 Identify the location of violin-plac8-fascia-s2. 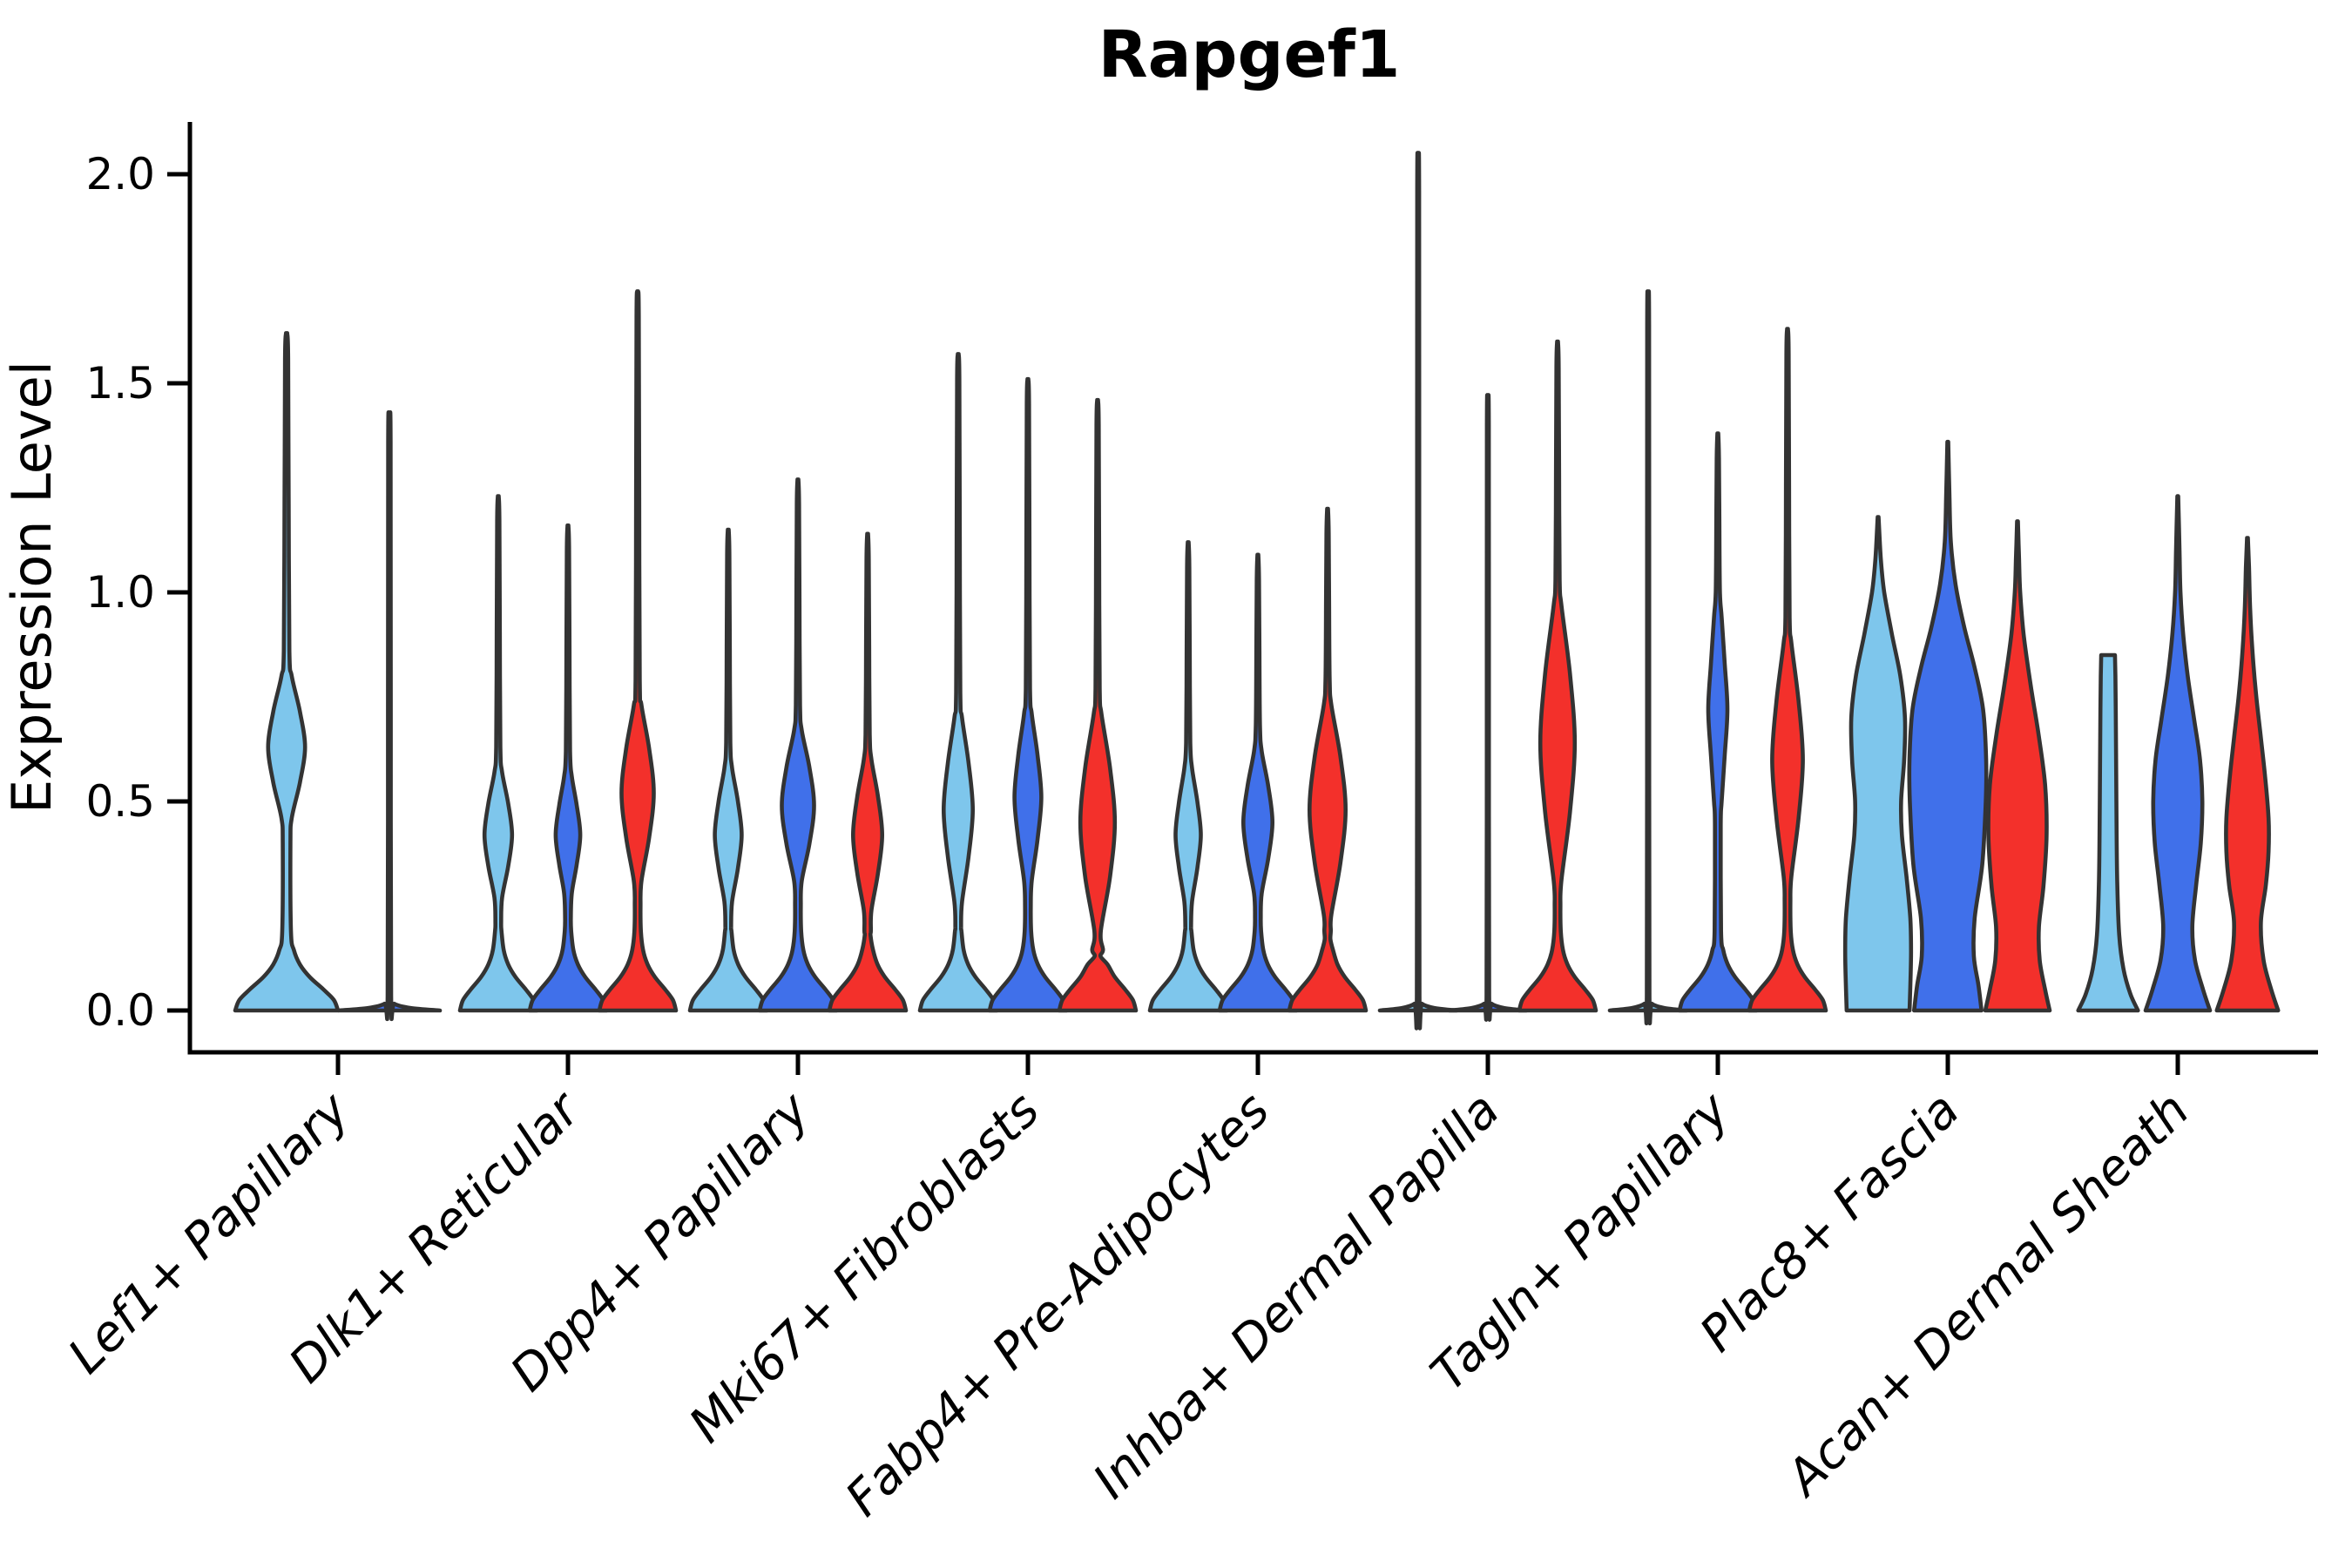
(2017, 766).